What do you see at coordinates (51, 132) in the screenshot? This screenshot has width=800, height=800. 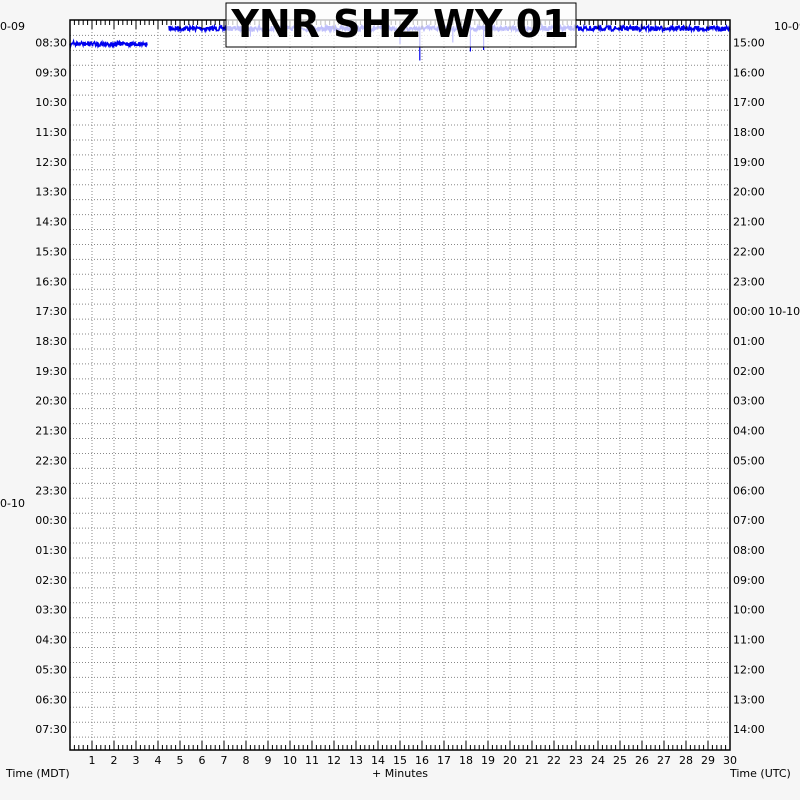 I see `left-time-label: 11:30` at bounding box center [51, 132].